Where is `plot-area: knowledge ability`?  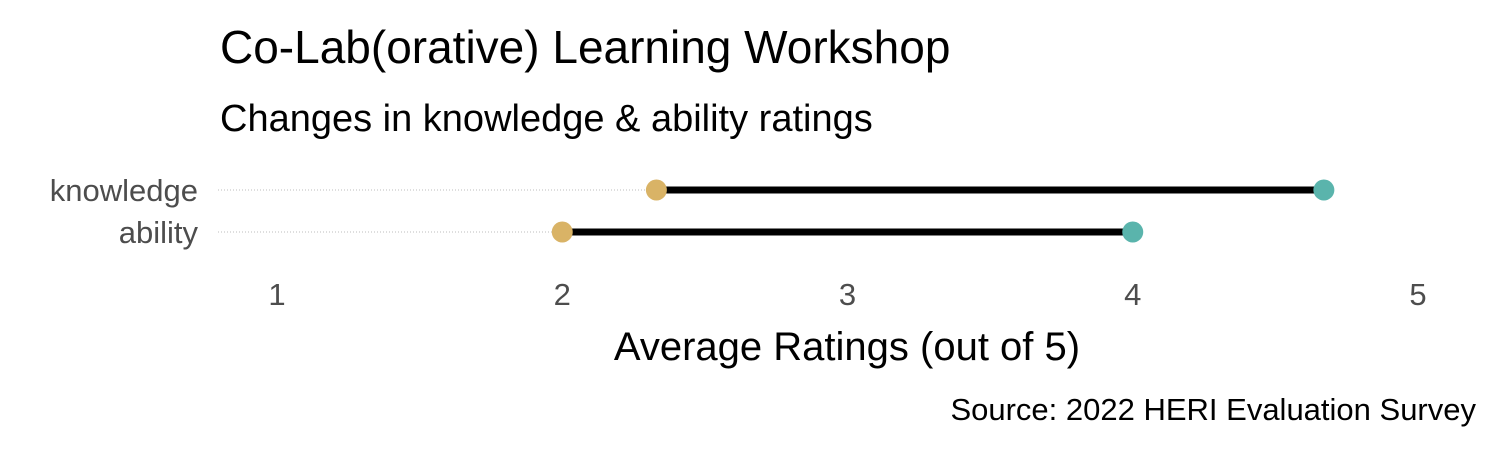 plot-area: knowledge ability is located at coordinates (692, 211).